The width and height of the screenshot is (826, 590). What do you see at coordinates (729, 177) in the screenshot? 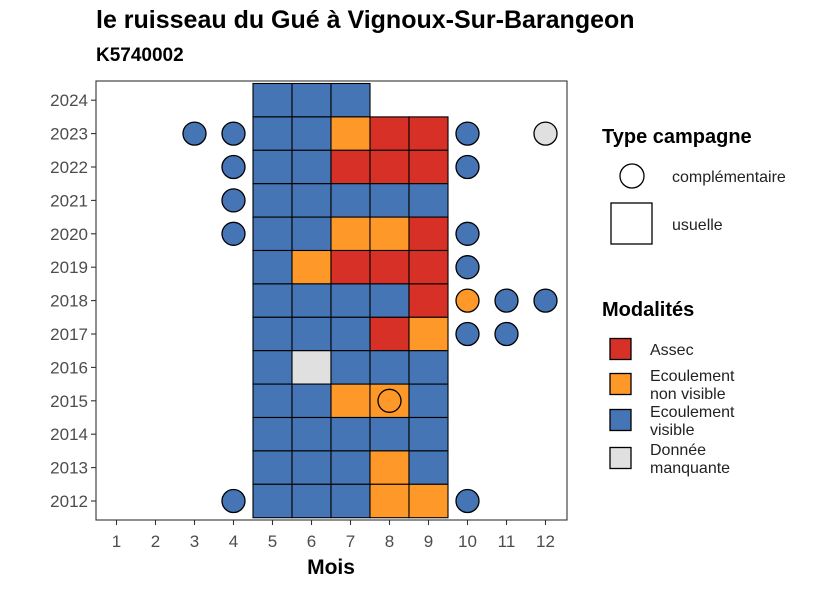
I see `legend-shape-label-complementaire: complémentaire` at bounding box center [729, 177].